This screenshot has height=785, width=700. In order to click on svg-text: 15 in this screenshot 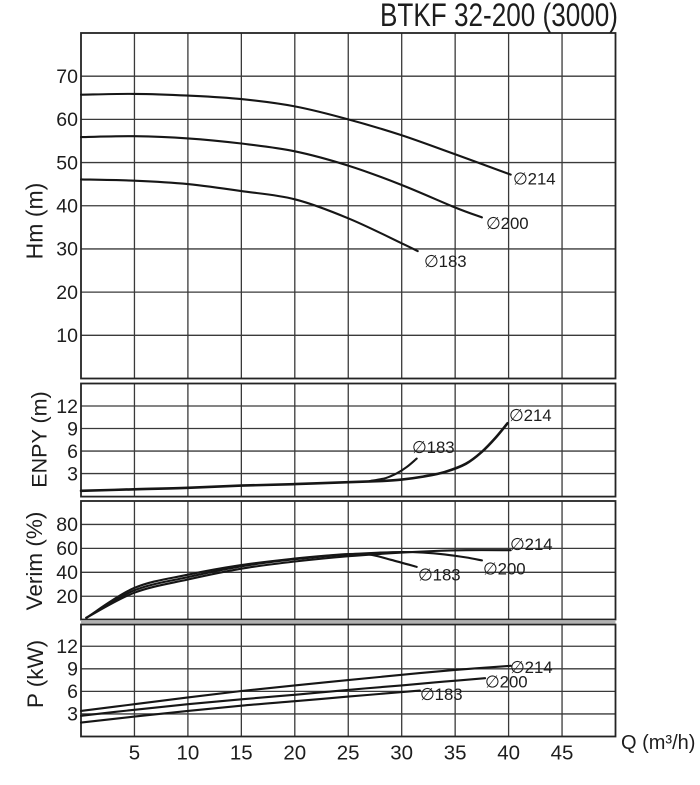, I will do `click(241, 753)`.